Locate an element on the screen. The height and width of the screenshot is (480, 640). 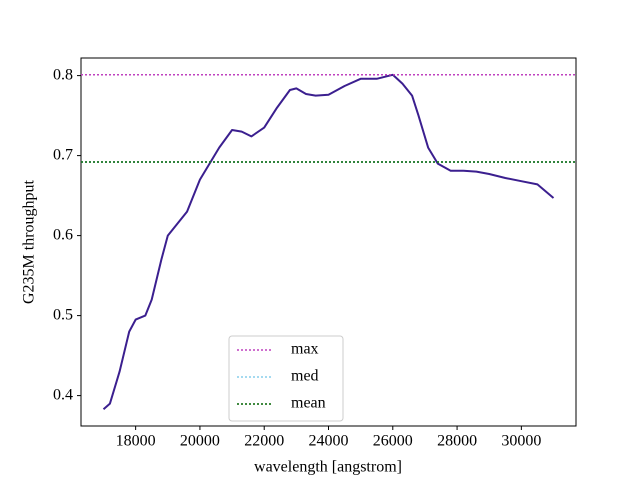
legend is located at coordinates (286, 378).